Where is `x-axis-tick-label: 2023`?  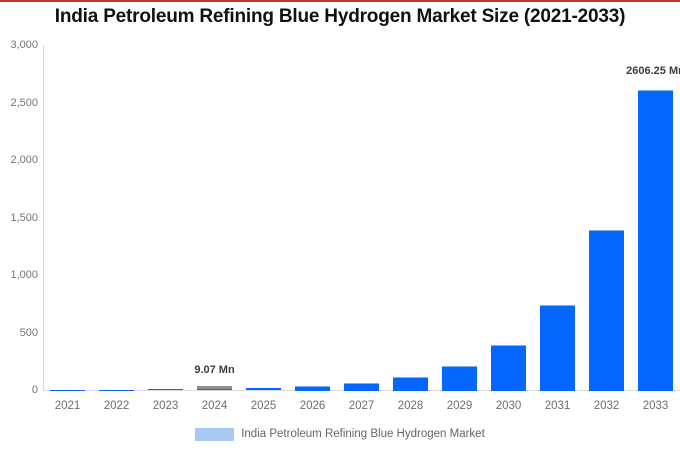 x-axis-tick-label: 2023 is located at coordinates (165, 406).